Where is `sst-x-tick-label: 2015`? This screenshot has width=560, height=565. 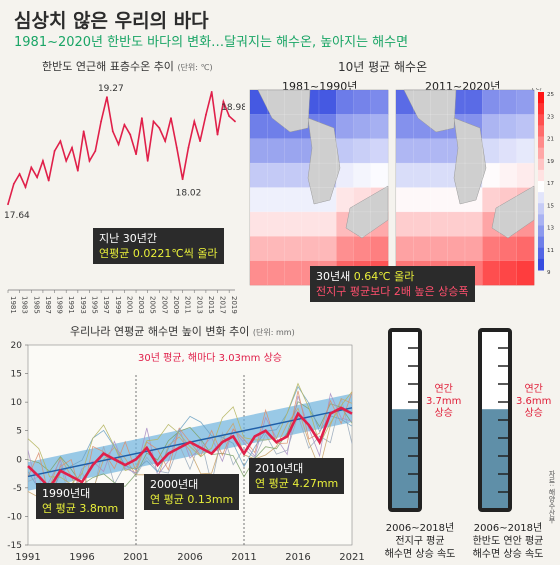
sst-x-tick-label: 2015 is located at coordinates (211, 305).